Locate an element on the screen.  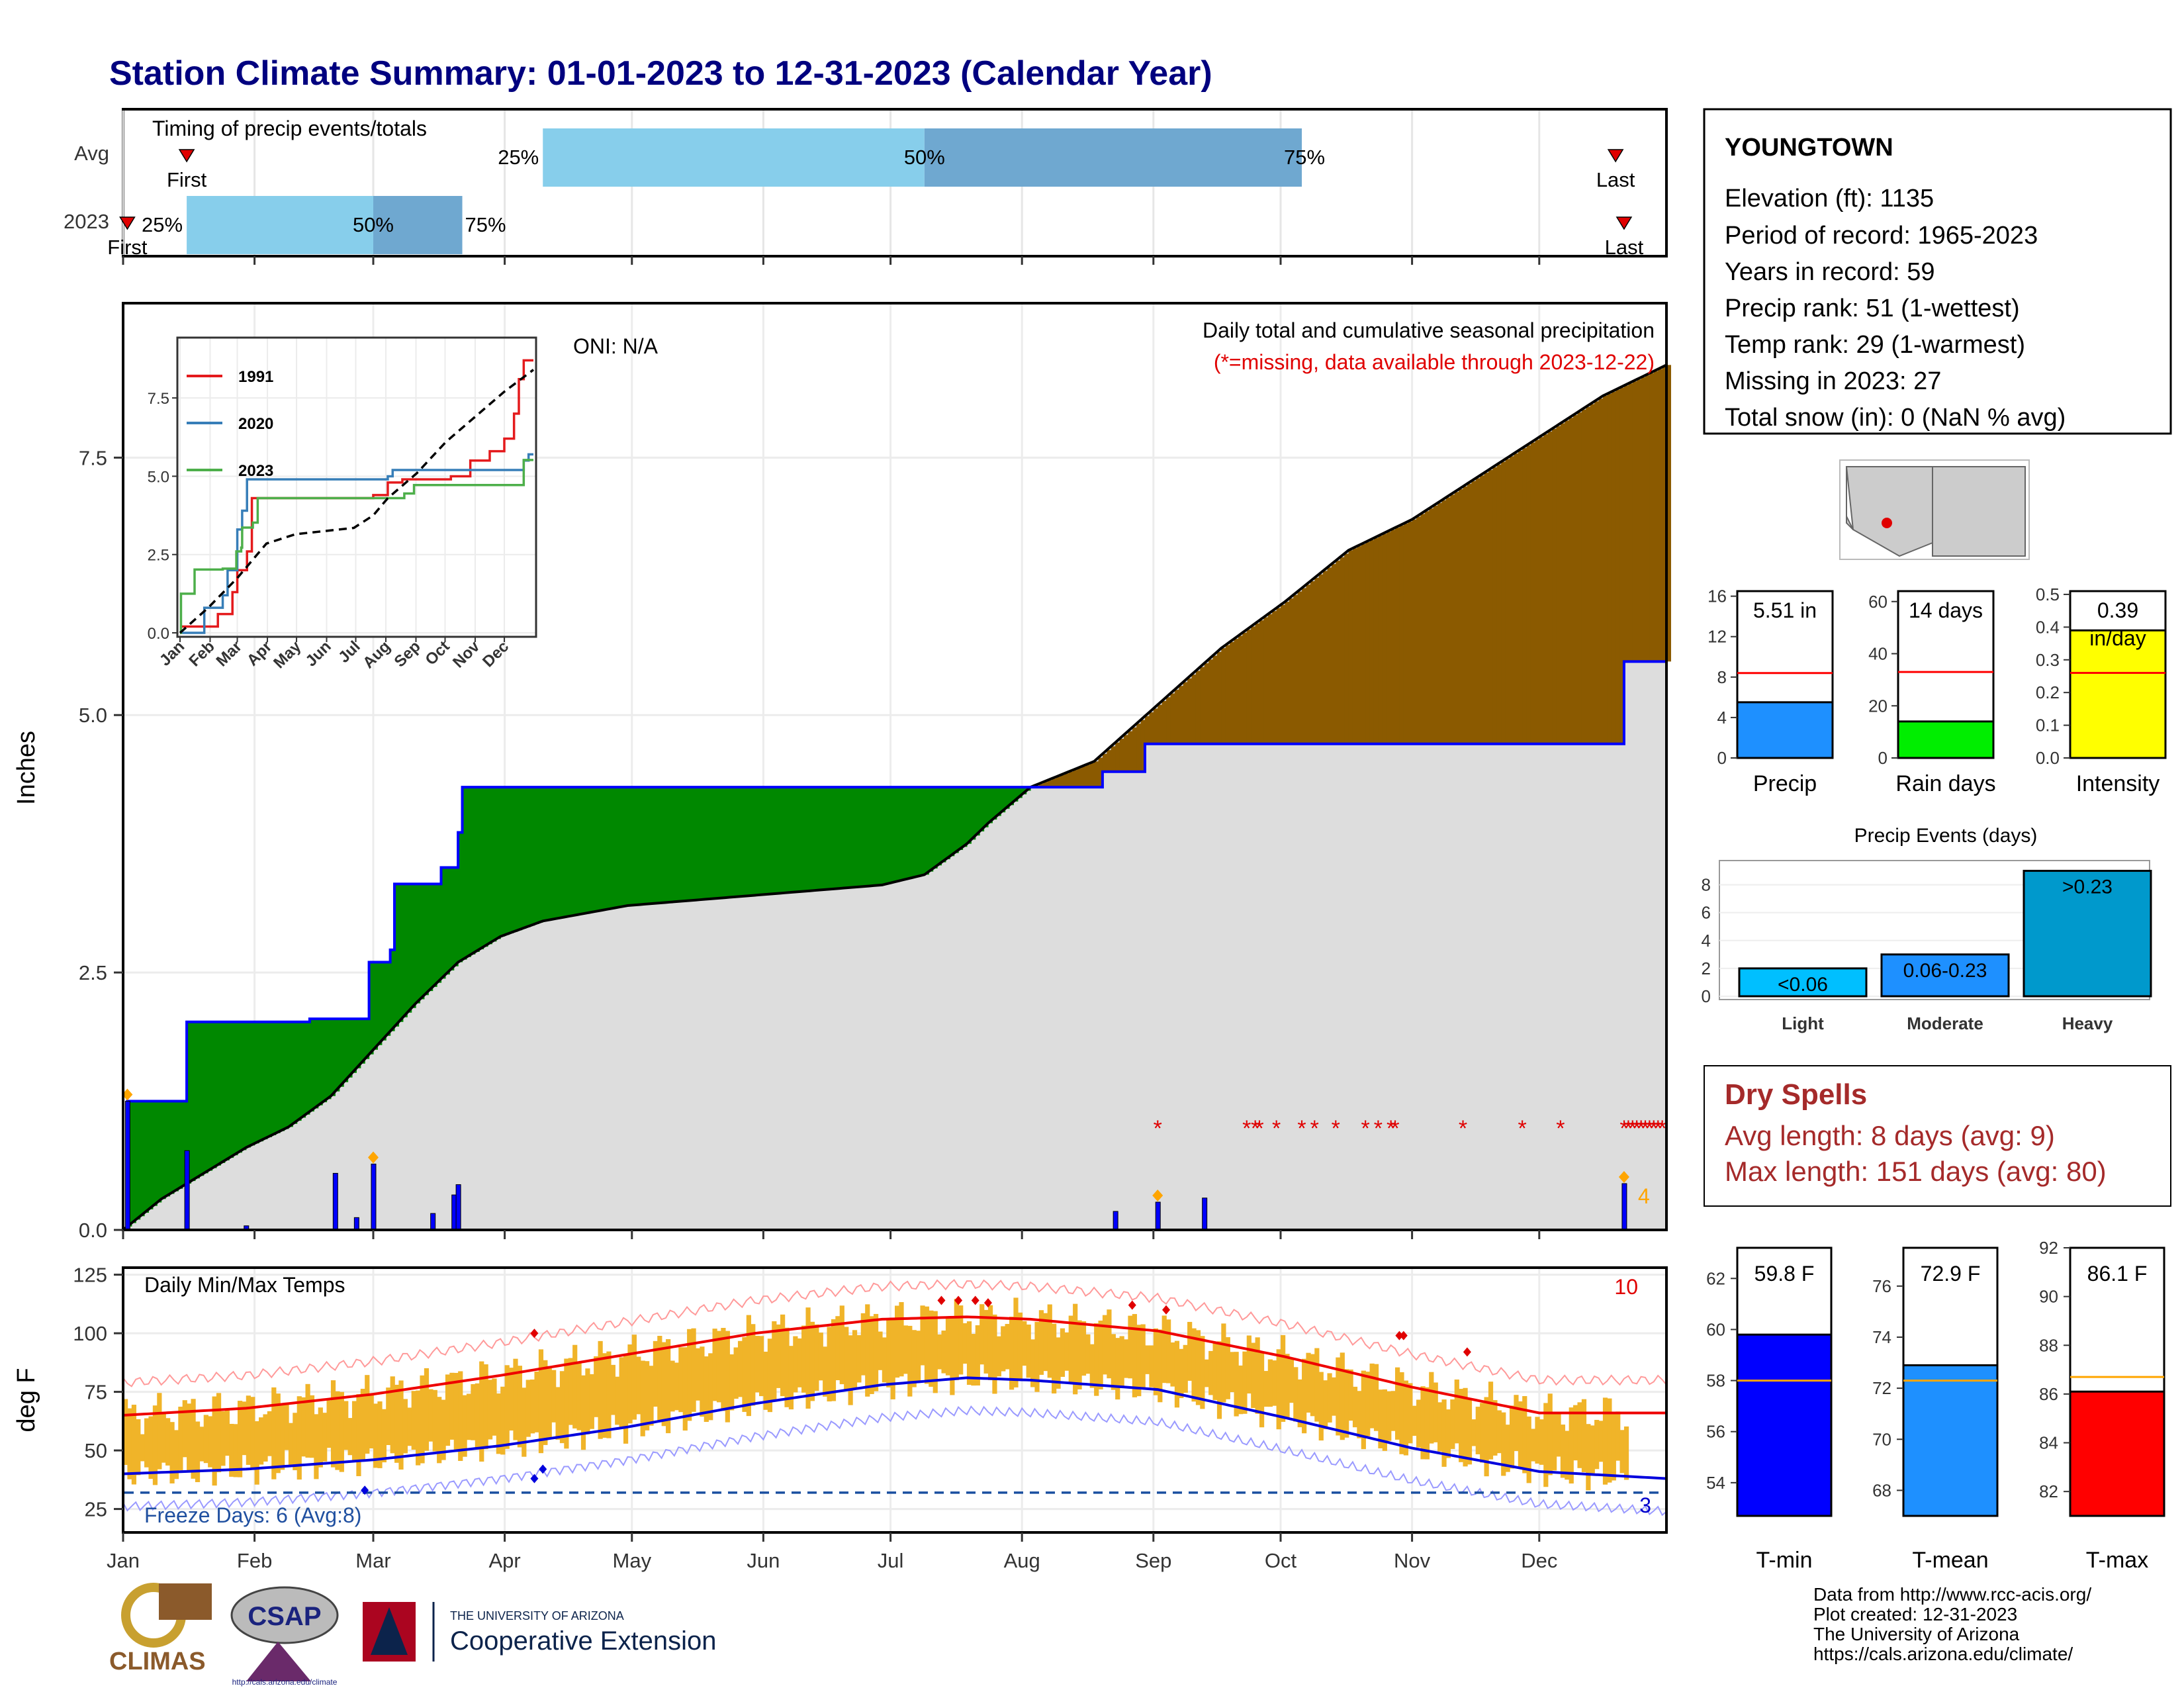
station-precip-rank: Precip rank: 51 (1-wettest) is located at coordinates (1872, 308).